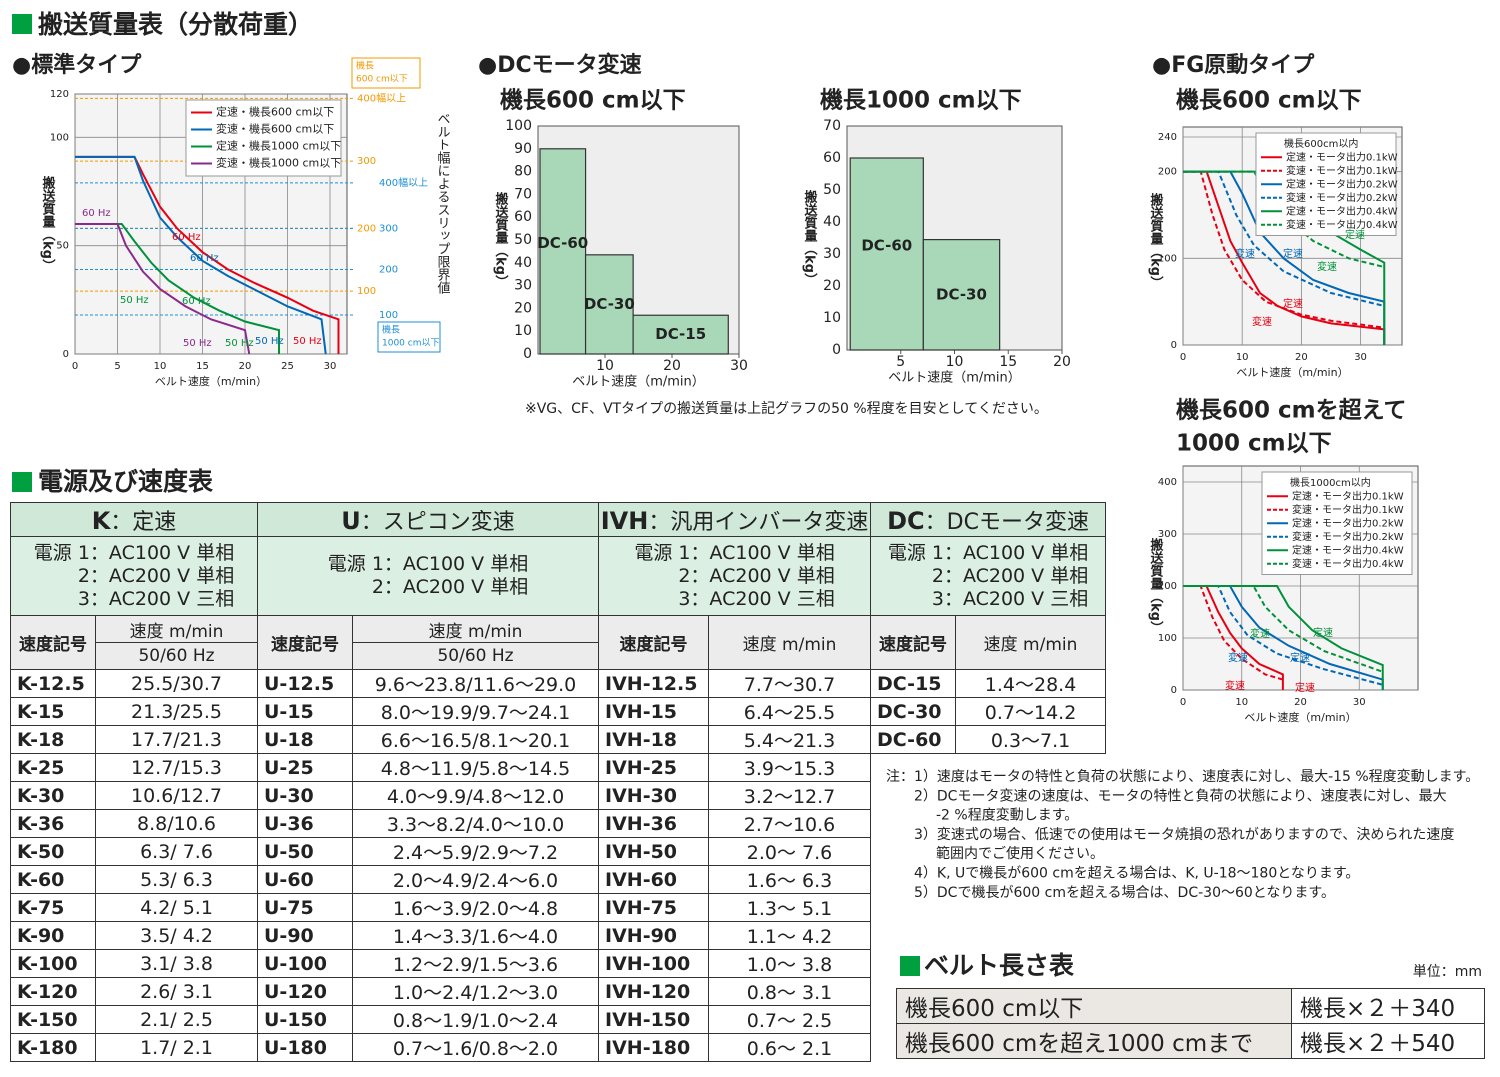 The height and width of the screenshot is (1077, 1500). I want to click on y-tick-label: 120, so click(59, 94).